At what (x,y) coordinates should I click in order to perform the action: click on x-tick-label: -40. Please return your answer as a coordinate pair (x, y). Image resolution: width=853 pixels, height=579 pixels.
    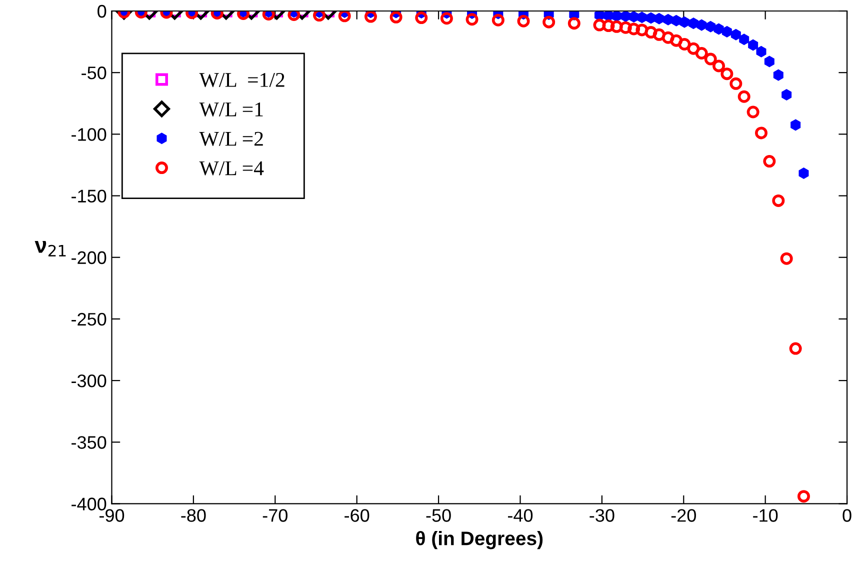
    Looking at the image, I should click on (520, 515).